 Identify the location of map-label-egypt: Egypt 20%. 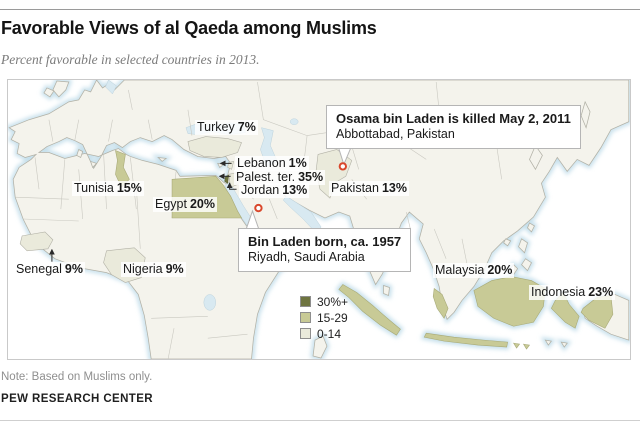
(185, 204).